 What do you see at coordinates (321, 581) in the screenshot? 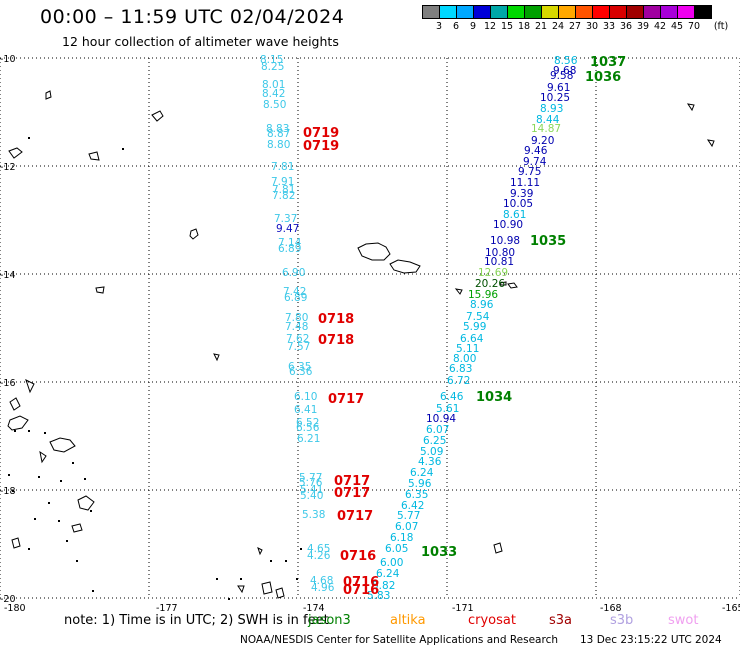
I see `swh-label: 4.68` at bounding box center [321, 581].